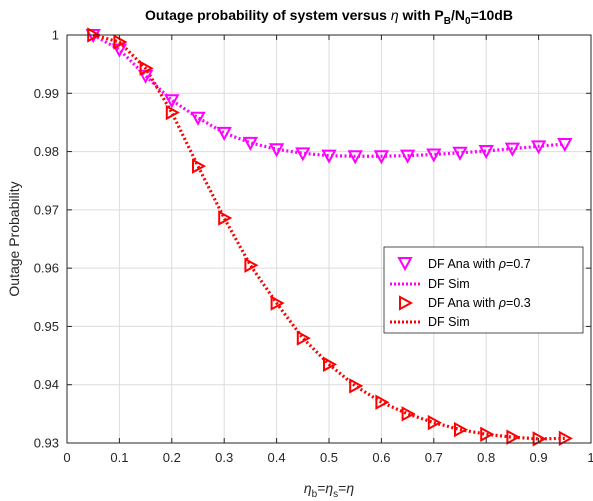 Image resolution: width=593 pixels, height=501 pixels. Describe the element at coordinates (46, 151) in the screenshot. I see `y-tick-label: 0.98` at that location.